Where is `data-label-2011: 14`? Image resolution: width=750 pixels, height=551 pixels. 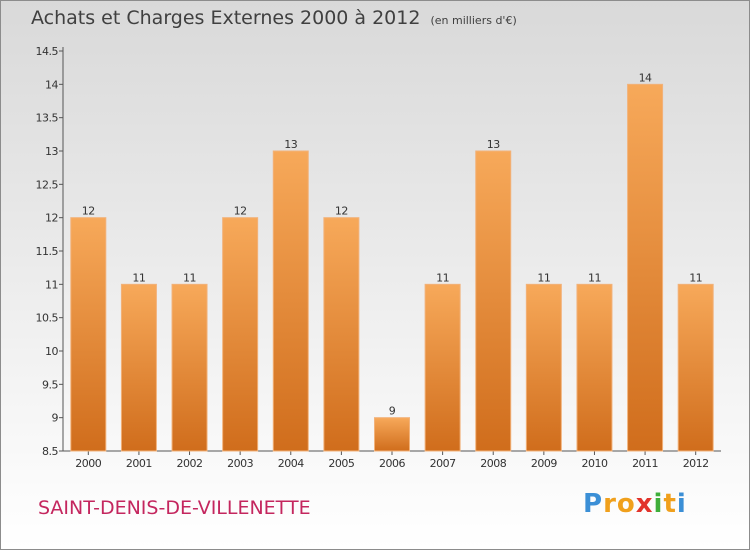
data-label-2011: 14 is located at coordinates (645, 77).